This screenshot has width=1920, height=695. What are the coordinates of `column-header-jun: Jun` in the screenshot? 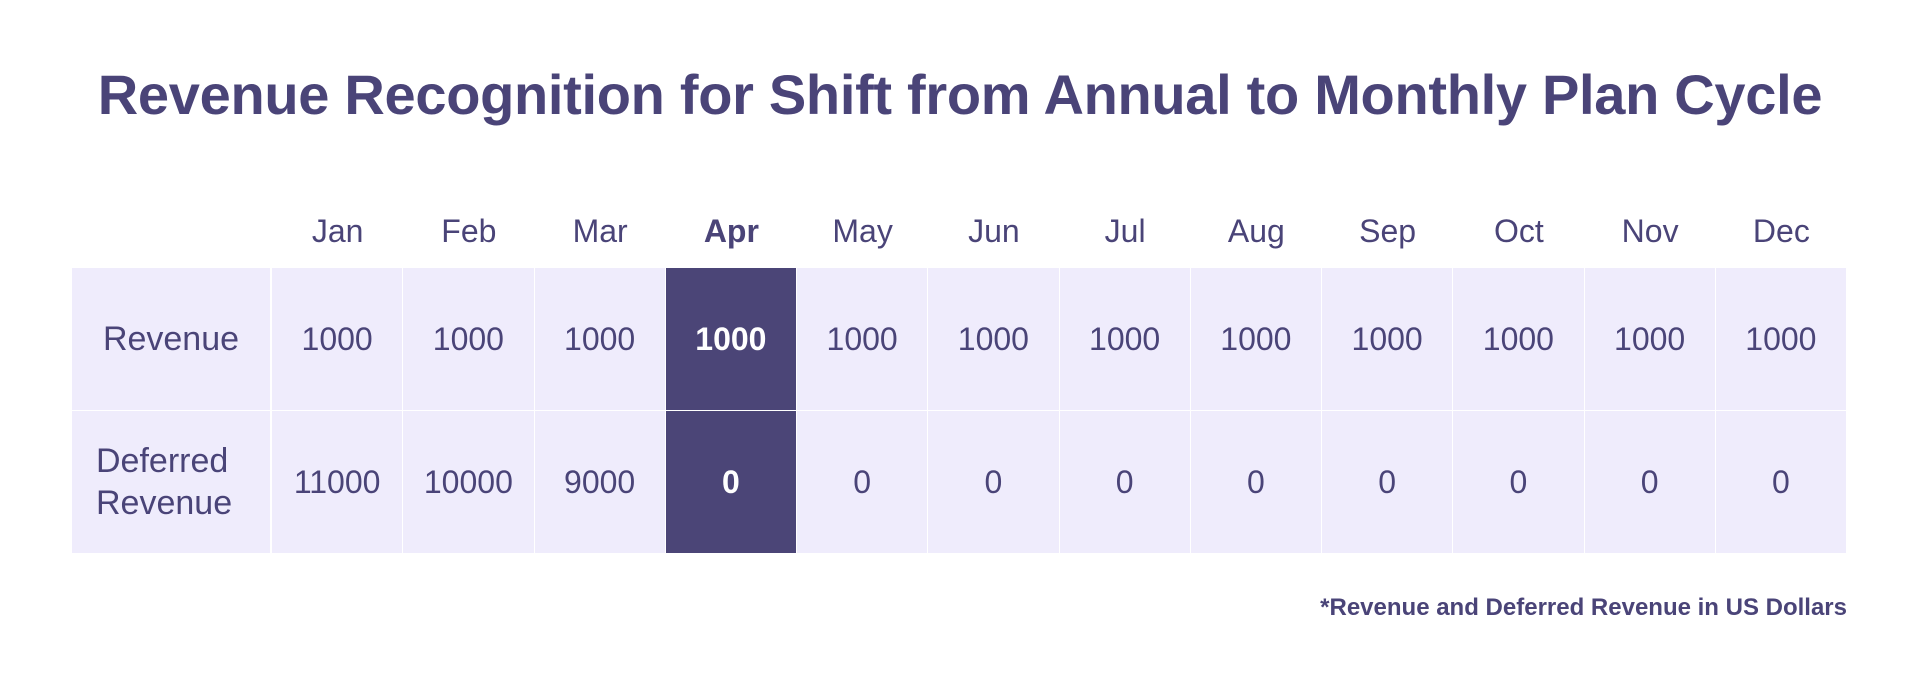 It's located at (994, 230).